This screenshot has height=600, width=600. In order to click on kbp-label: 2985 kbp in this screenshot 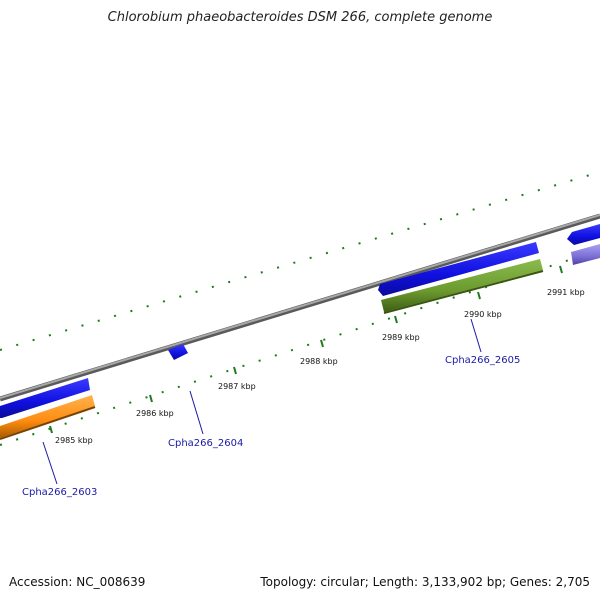, I will do `click(74, 440)`.